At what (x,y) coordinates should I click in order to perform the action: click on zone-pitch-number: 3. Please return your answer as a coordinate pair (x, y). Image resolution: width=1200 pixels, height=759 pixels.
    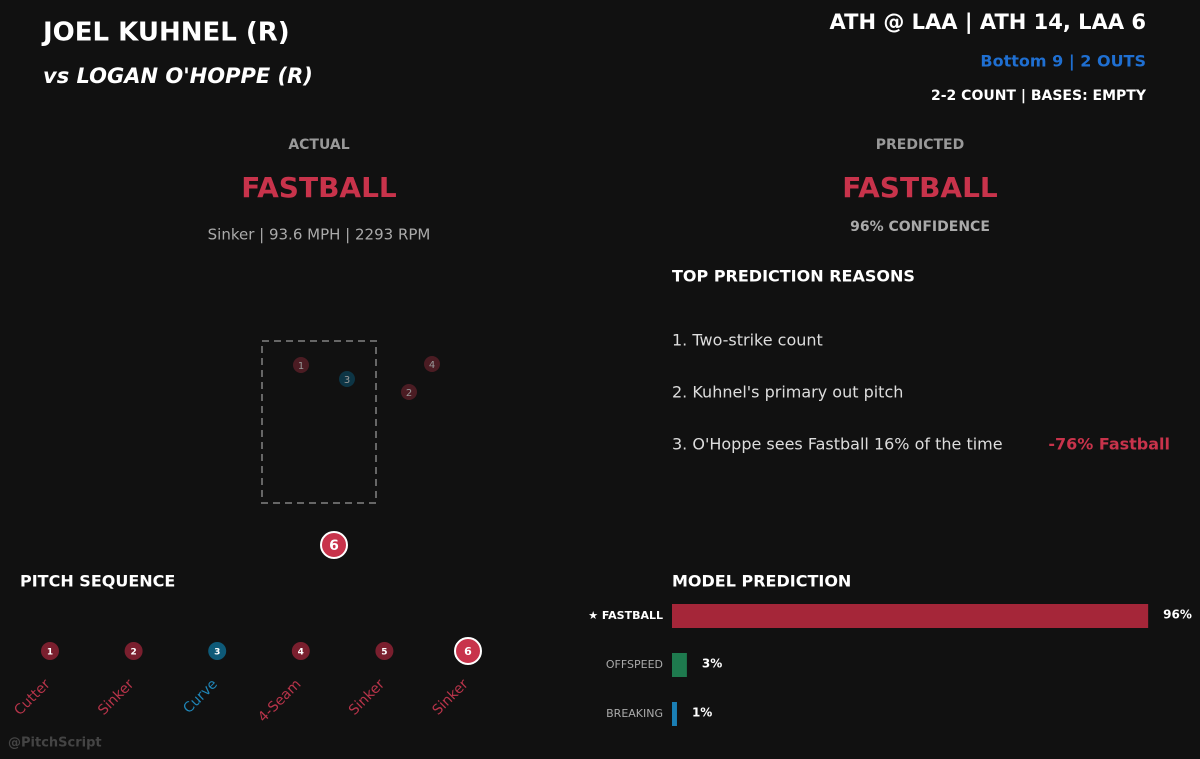
    Looking at the image, I should click on (347, 380).